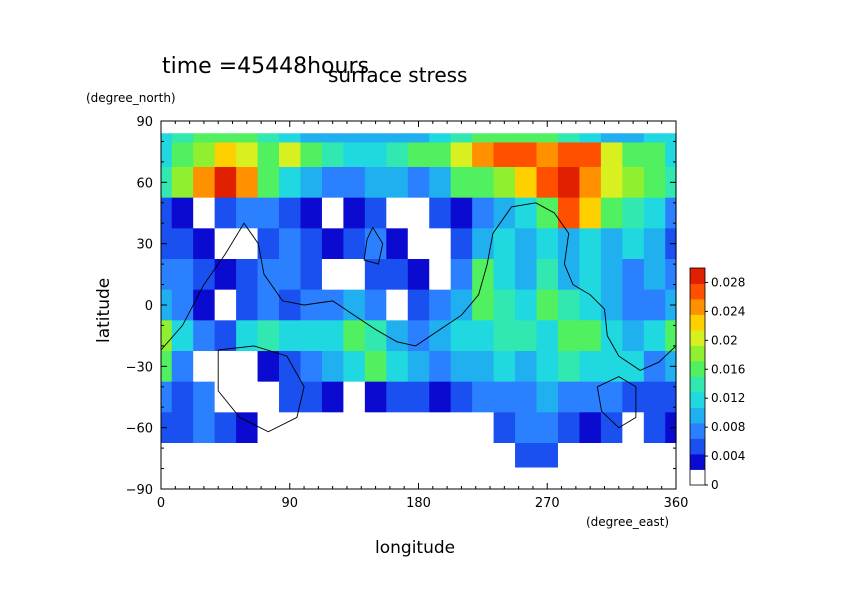 This screenshot has height=599, width=842. What do you see at coordinates (728, 427) in the screenshot?
I see `colorbar-tick-label: 0.008` at bounding box center [728, 427].